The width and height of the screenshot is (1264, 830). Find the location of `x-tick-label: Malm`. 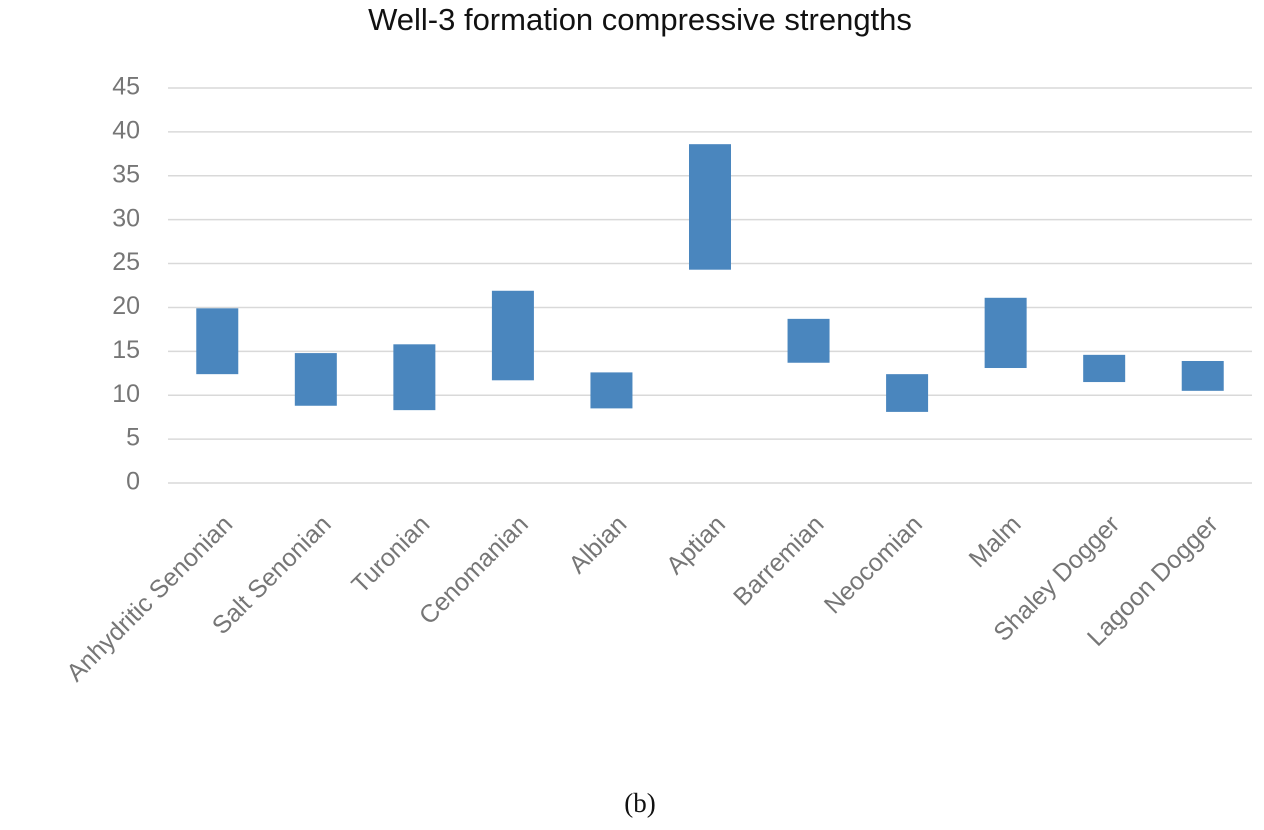

x-tick-label: Malm is located at coordinates (995, 541).